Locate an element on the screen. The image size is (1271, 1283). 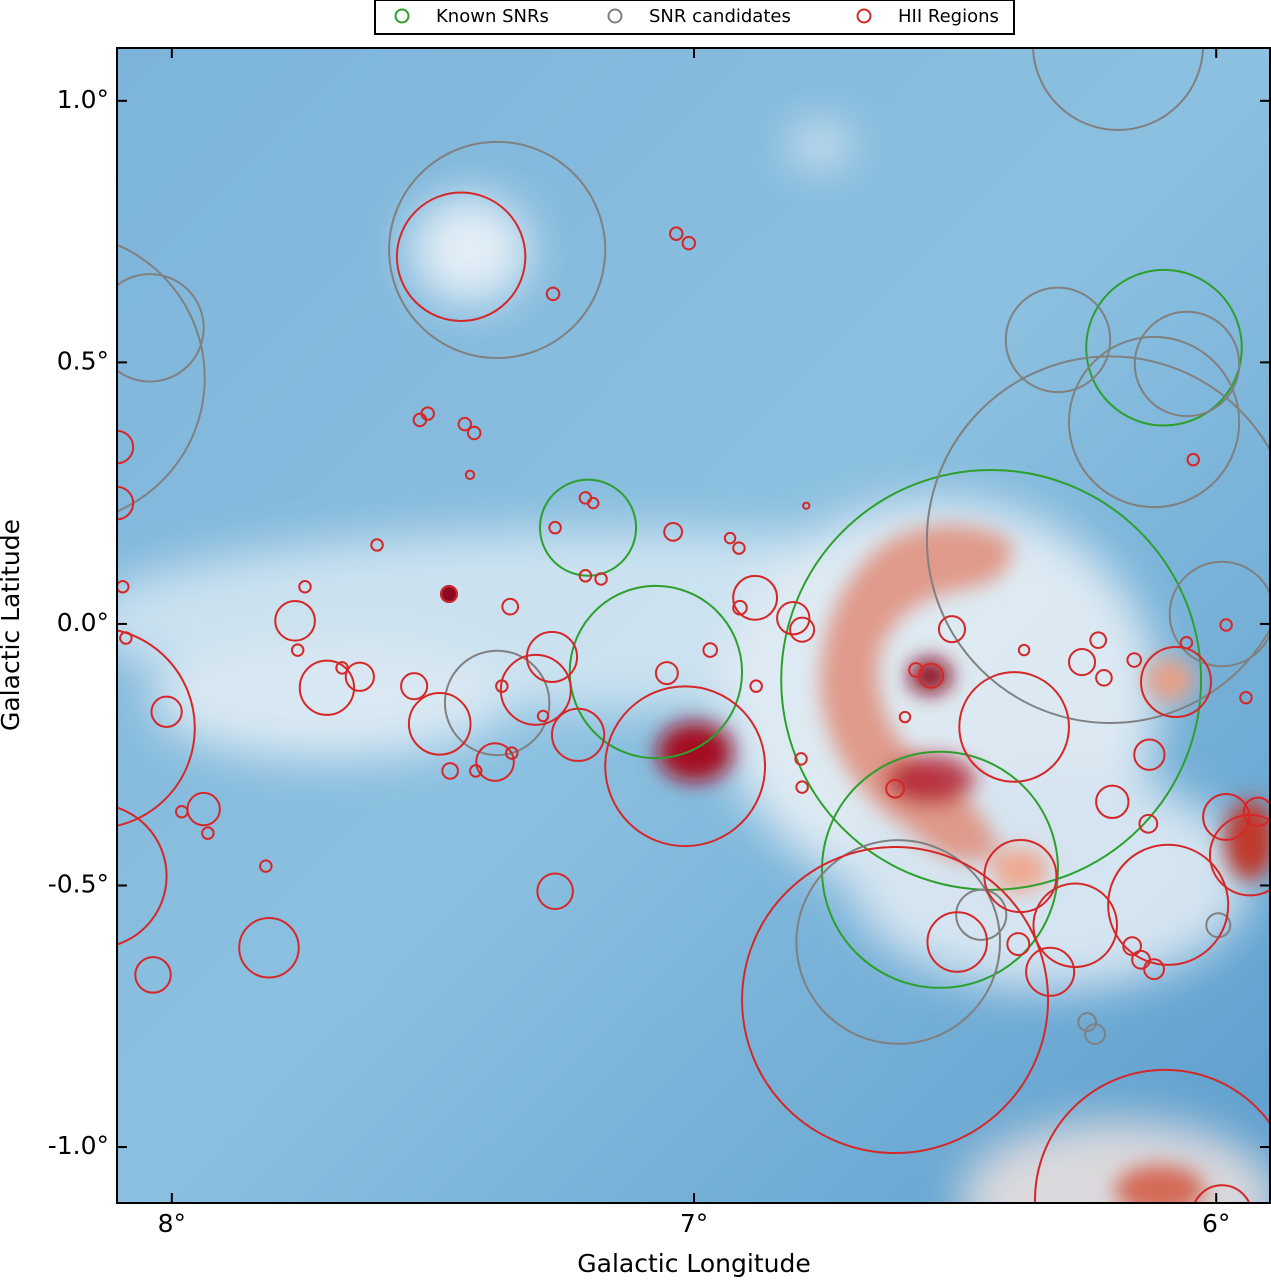
legend-label: Known SNRs is located at coordinates (492, 16).